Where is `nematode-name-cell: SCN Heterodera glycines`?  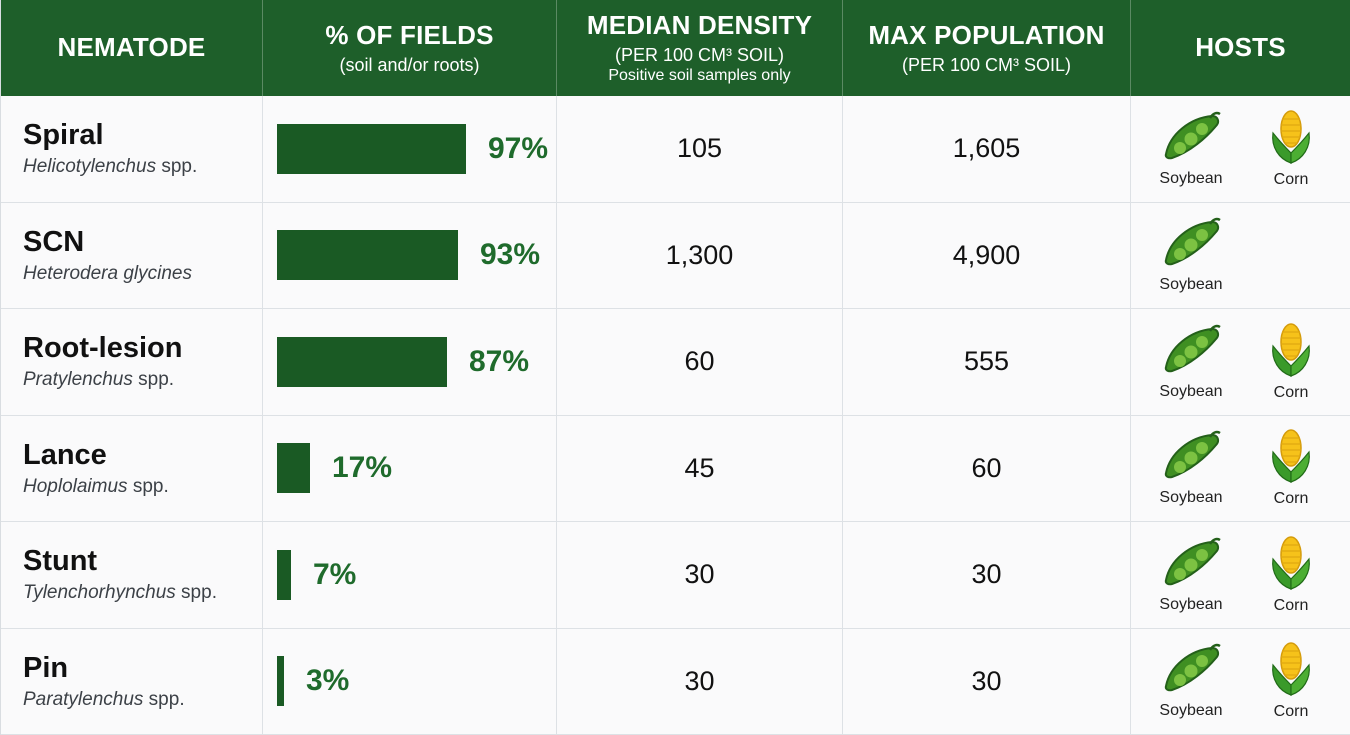 nematode-name-cell: SCN Heterodera glycines is located at coordinates (132, 255).